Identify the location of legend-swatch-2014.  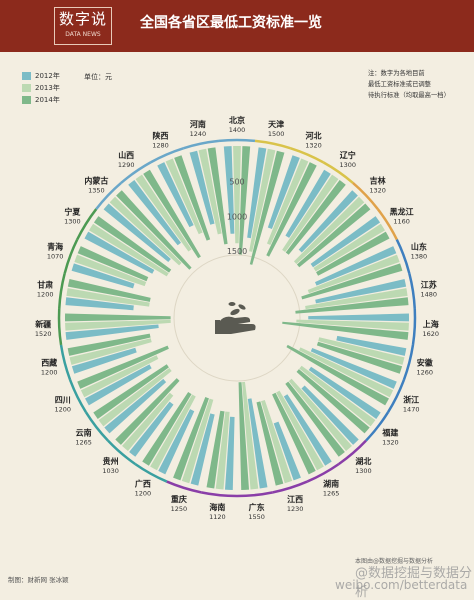
(26, 100).